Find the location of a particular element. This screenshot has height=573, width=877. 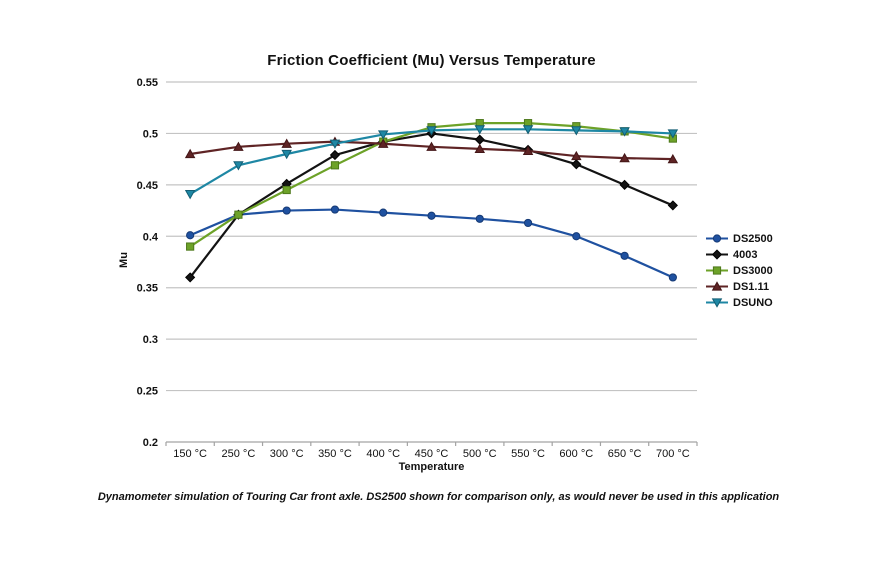

legend-marker-icon-DS2500 is located at coordinates (717, 238).